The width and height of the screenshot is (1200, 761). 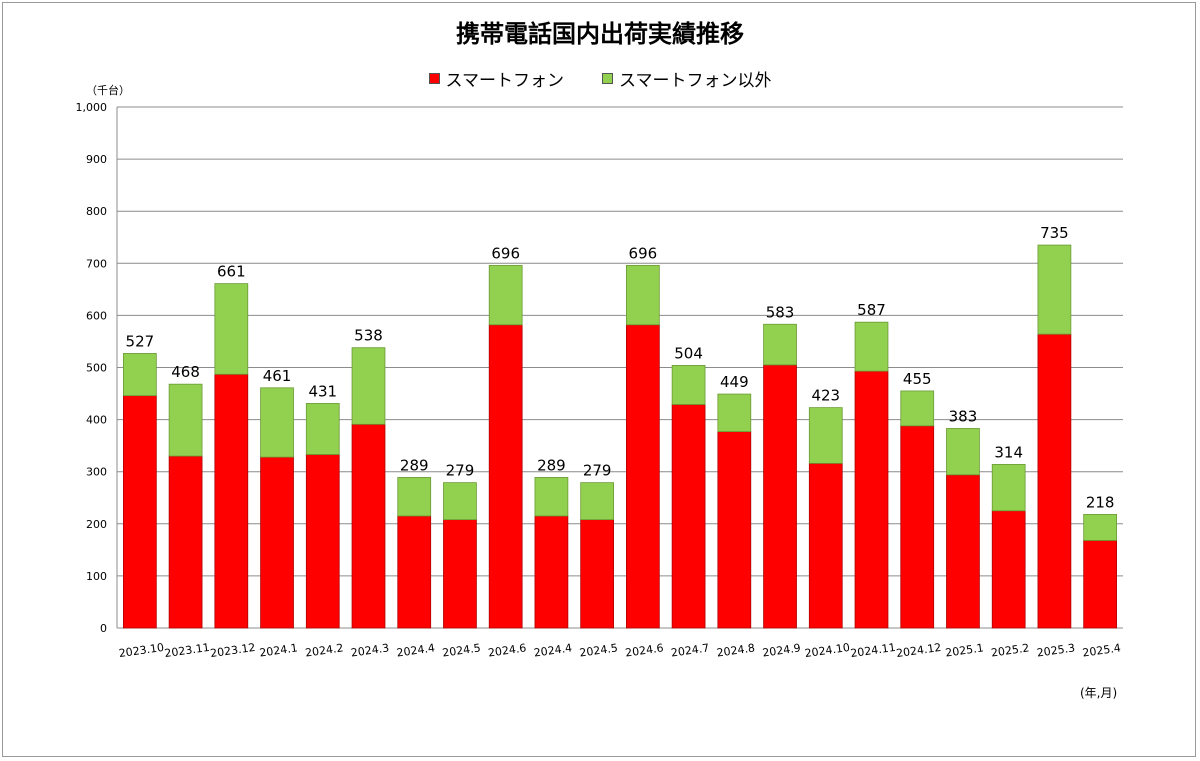 I want to click on y-tick-label: 100, so click(x=96, y=576).